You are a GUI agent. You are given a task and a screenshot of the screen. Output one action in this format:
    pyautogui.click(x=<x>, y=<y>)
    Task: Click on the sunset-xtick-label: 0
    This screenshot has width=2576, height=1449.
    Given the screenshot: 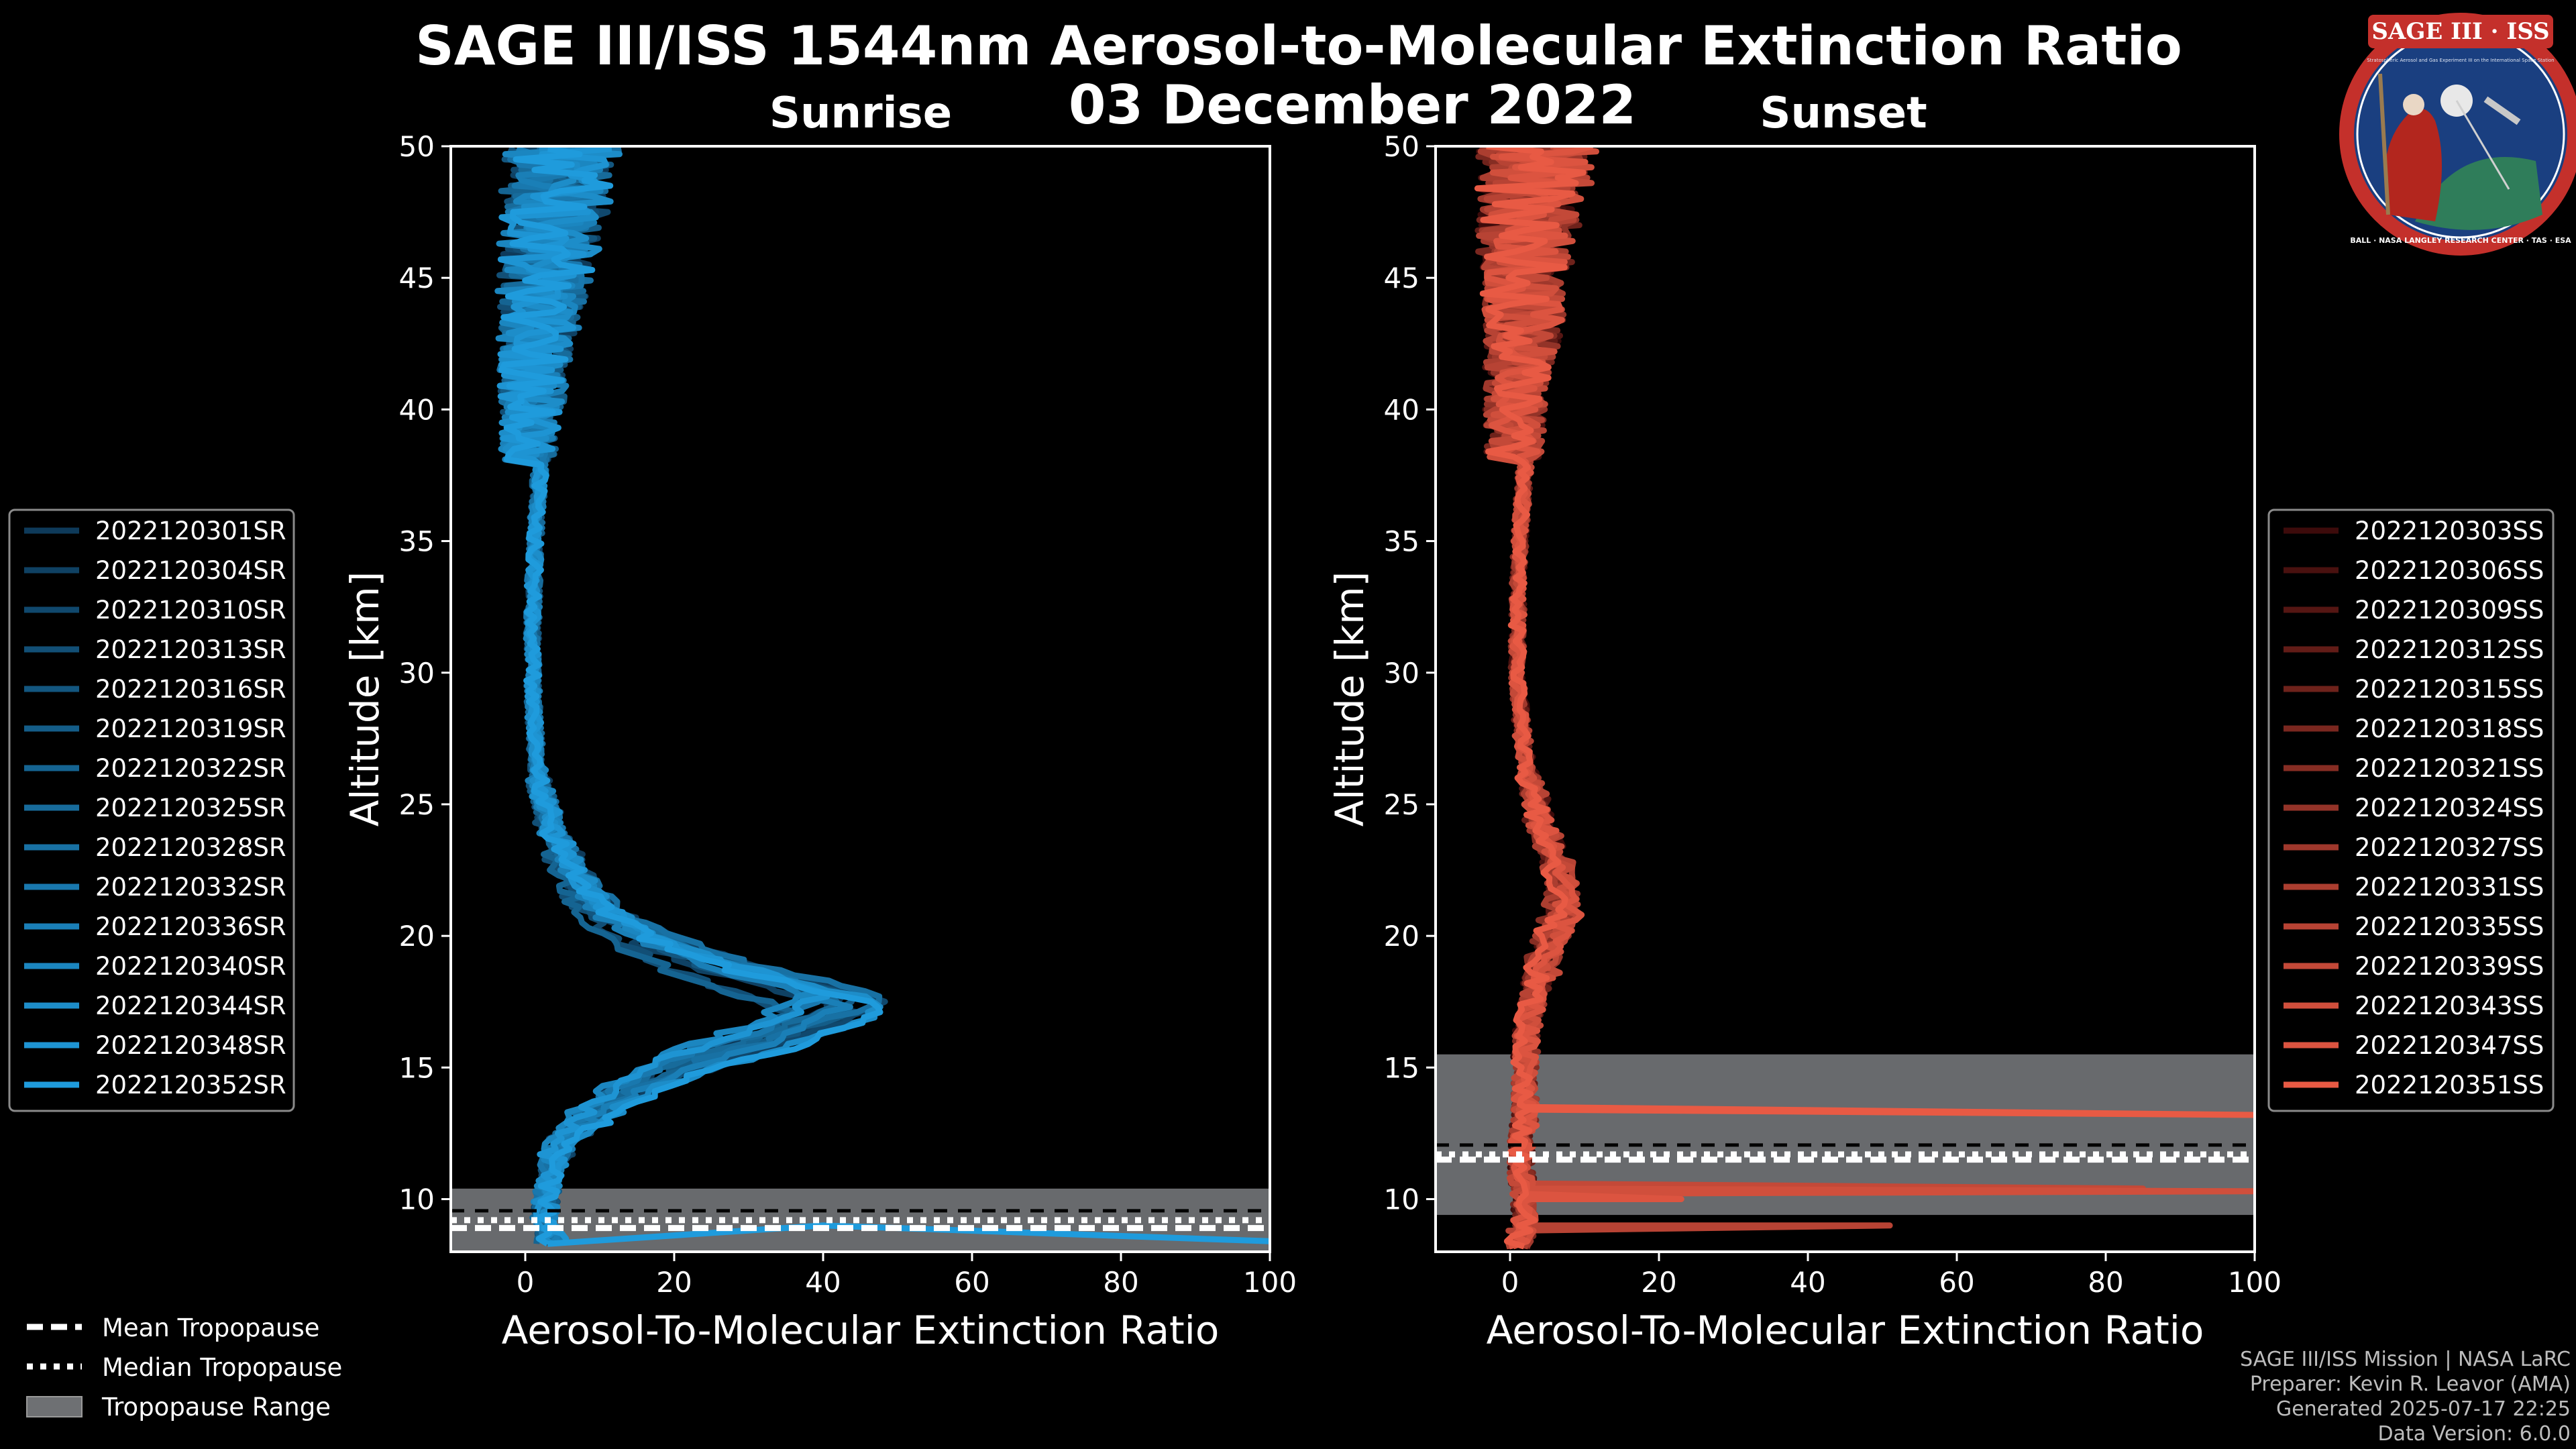 What is the action you would take?
    pyautogui.click(x=1510, y=1282)
    